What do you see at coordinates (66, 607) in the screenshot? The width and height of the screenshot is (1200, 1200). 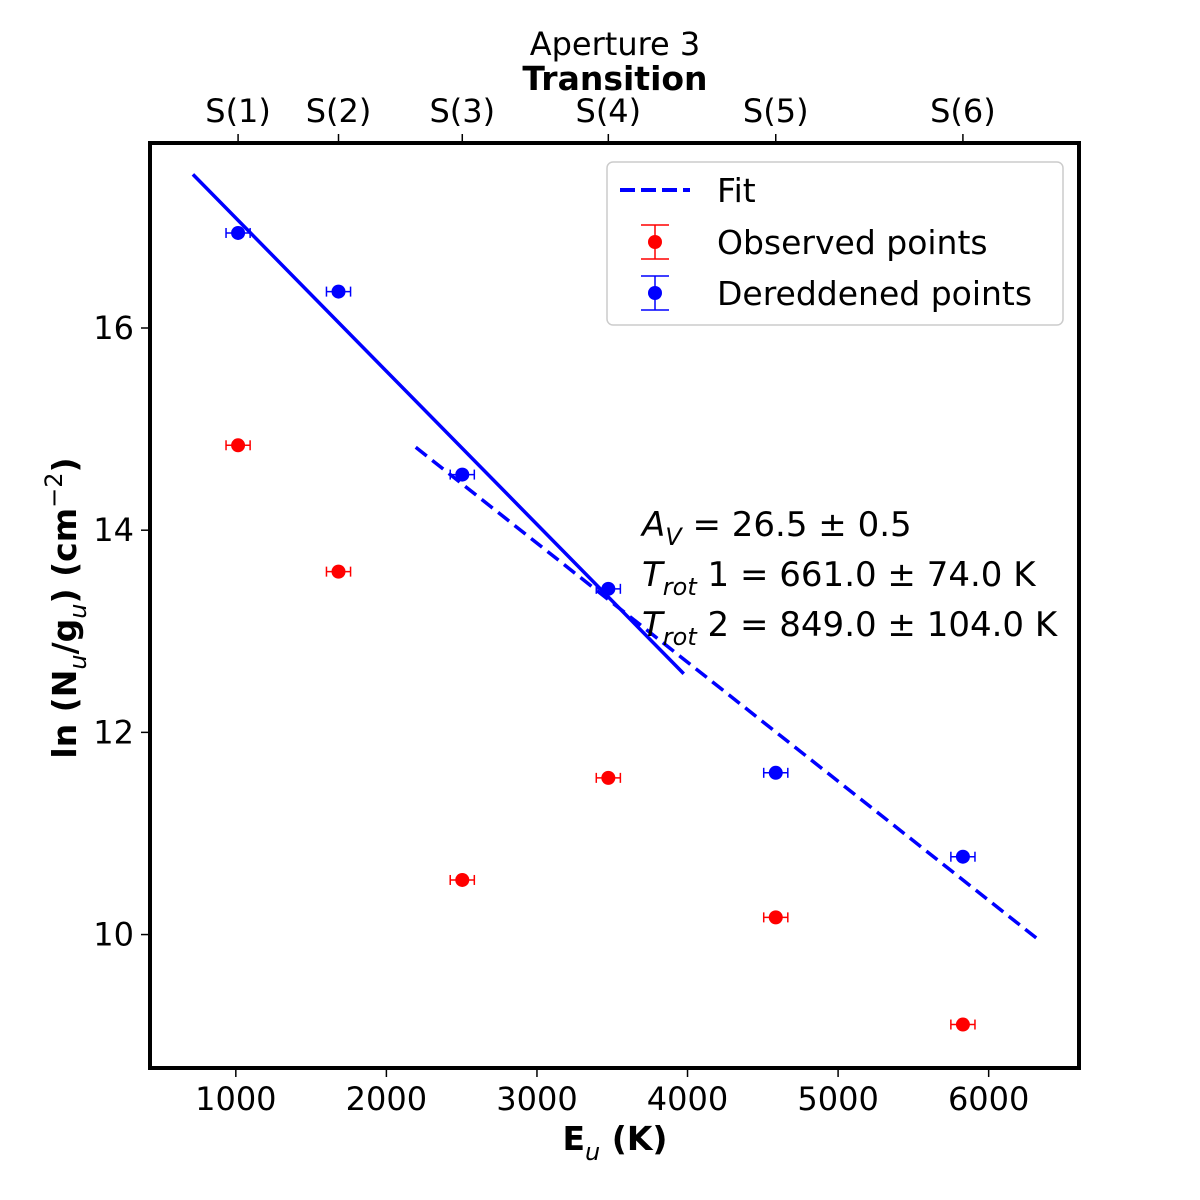 I see `y-axis-label: ln (Nu/gu) (cm−2)` at bounding box center [66, 607].